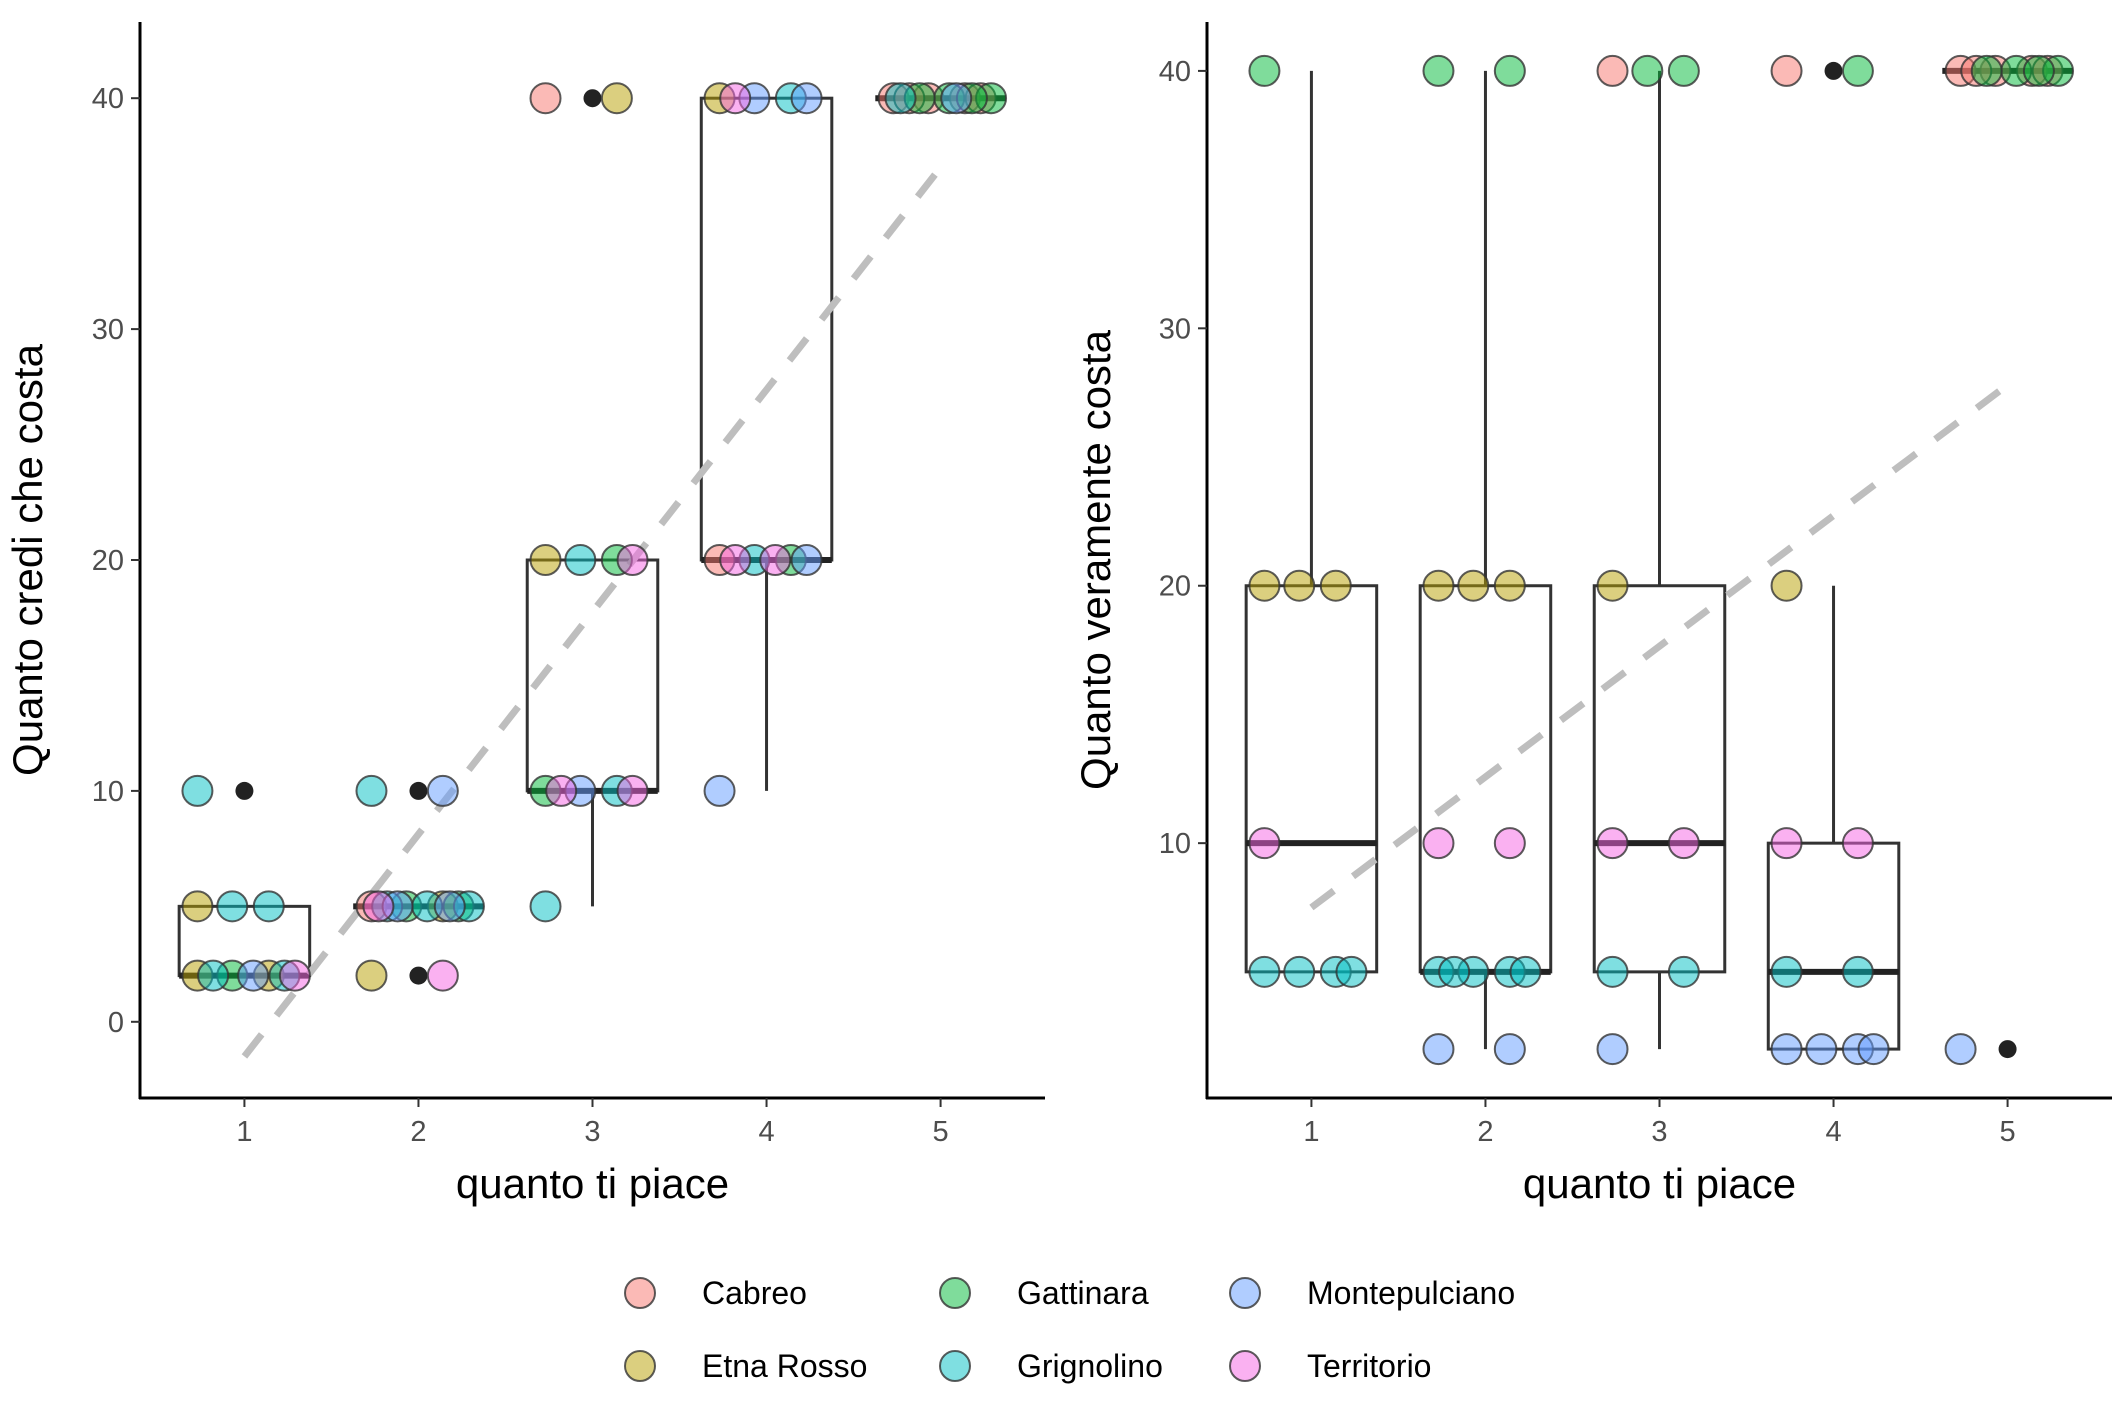 This screenshot has width=2125, height=1422. What do you see at coordinates (766, 1132) in the screenshot?
I see `x-tick-label: 4` at bounding box center [766, 1132].